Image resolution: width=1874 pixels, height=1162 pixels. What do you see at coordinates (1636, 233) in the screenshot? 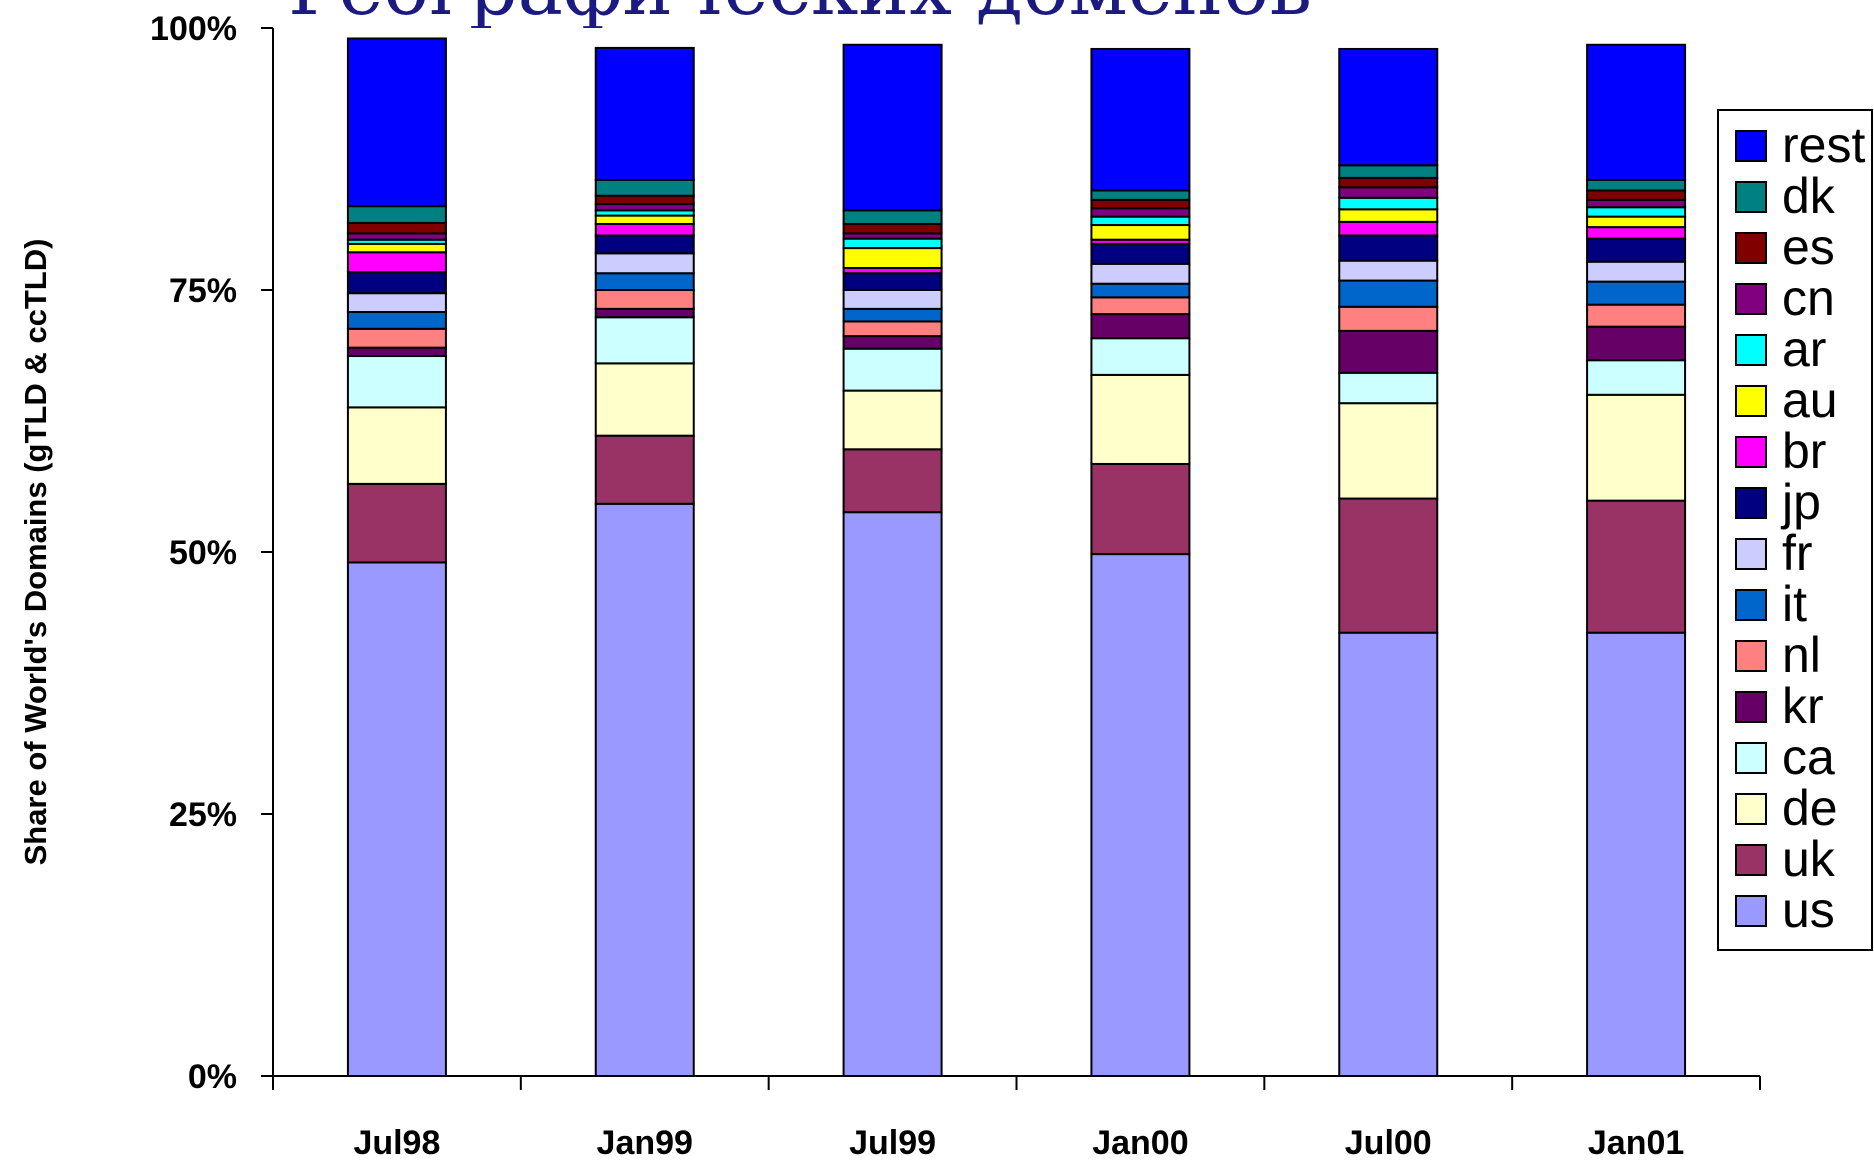
I see `bar-segment-br-jan01` at bounding box center [1636, 233].